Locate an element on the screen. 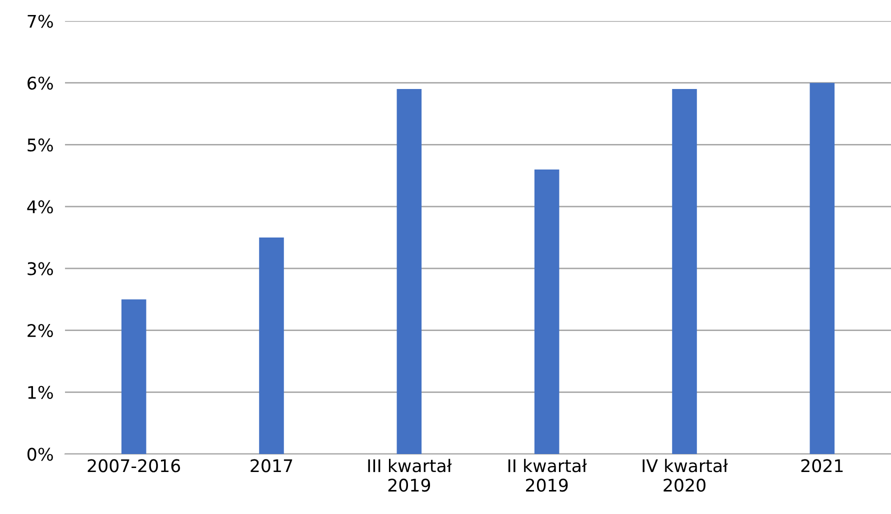 This screenshot has height=514, width=891. x-tick-label: 2007-2016 is located at coordinates (134, 465).